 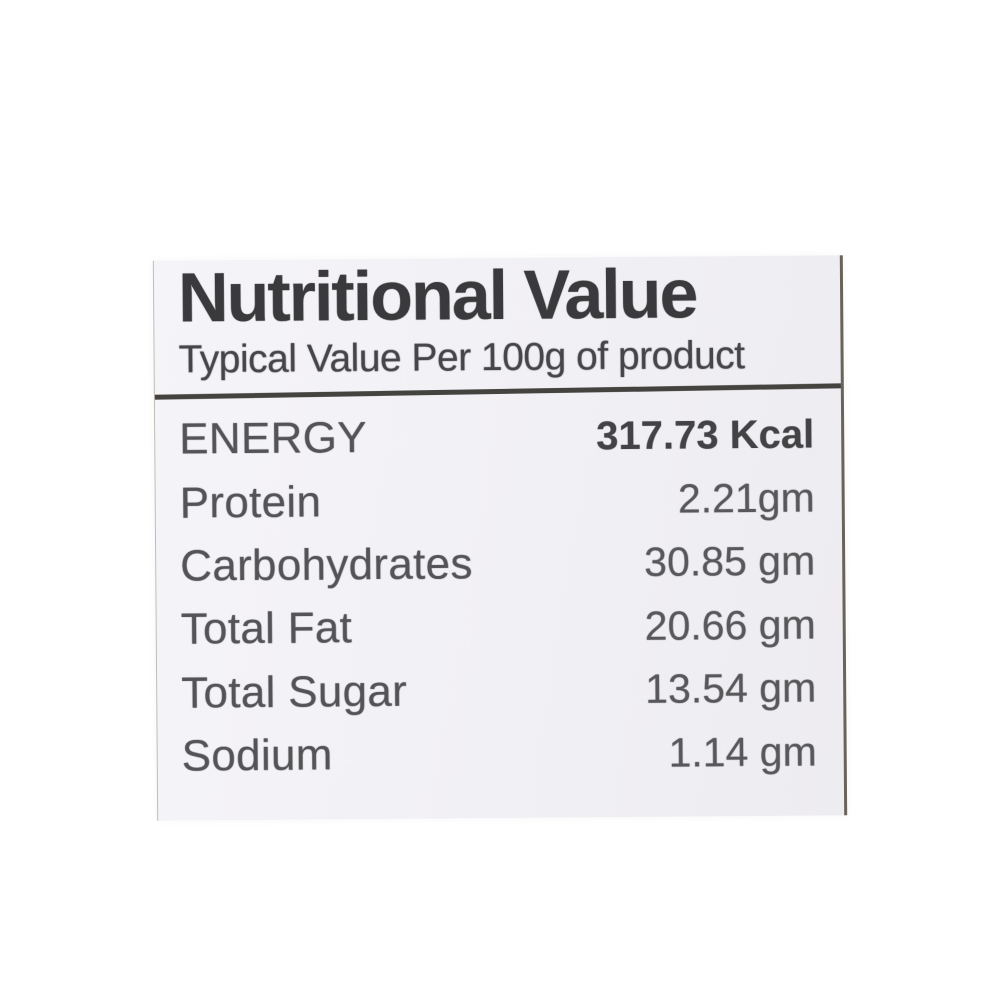 I want to click on nutrient-row-sodium: Sodium 1.14 gm, so click(x=499, y=754).